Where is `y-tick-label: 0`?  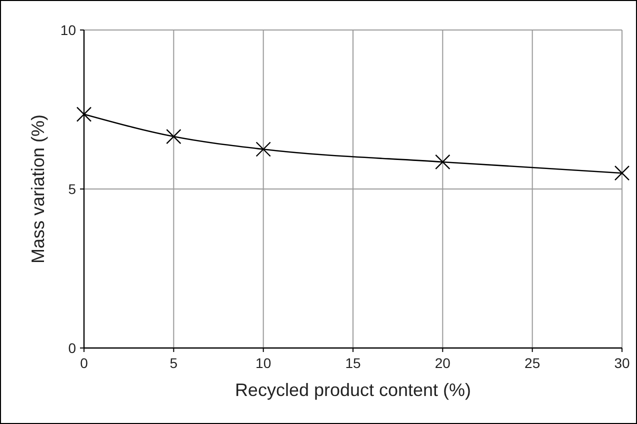
y-tick-label: 0 is located at coordinates (72, 348).